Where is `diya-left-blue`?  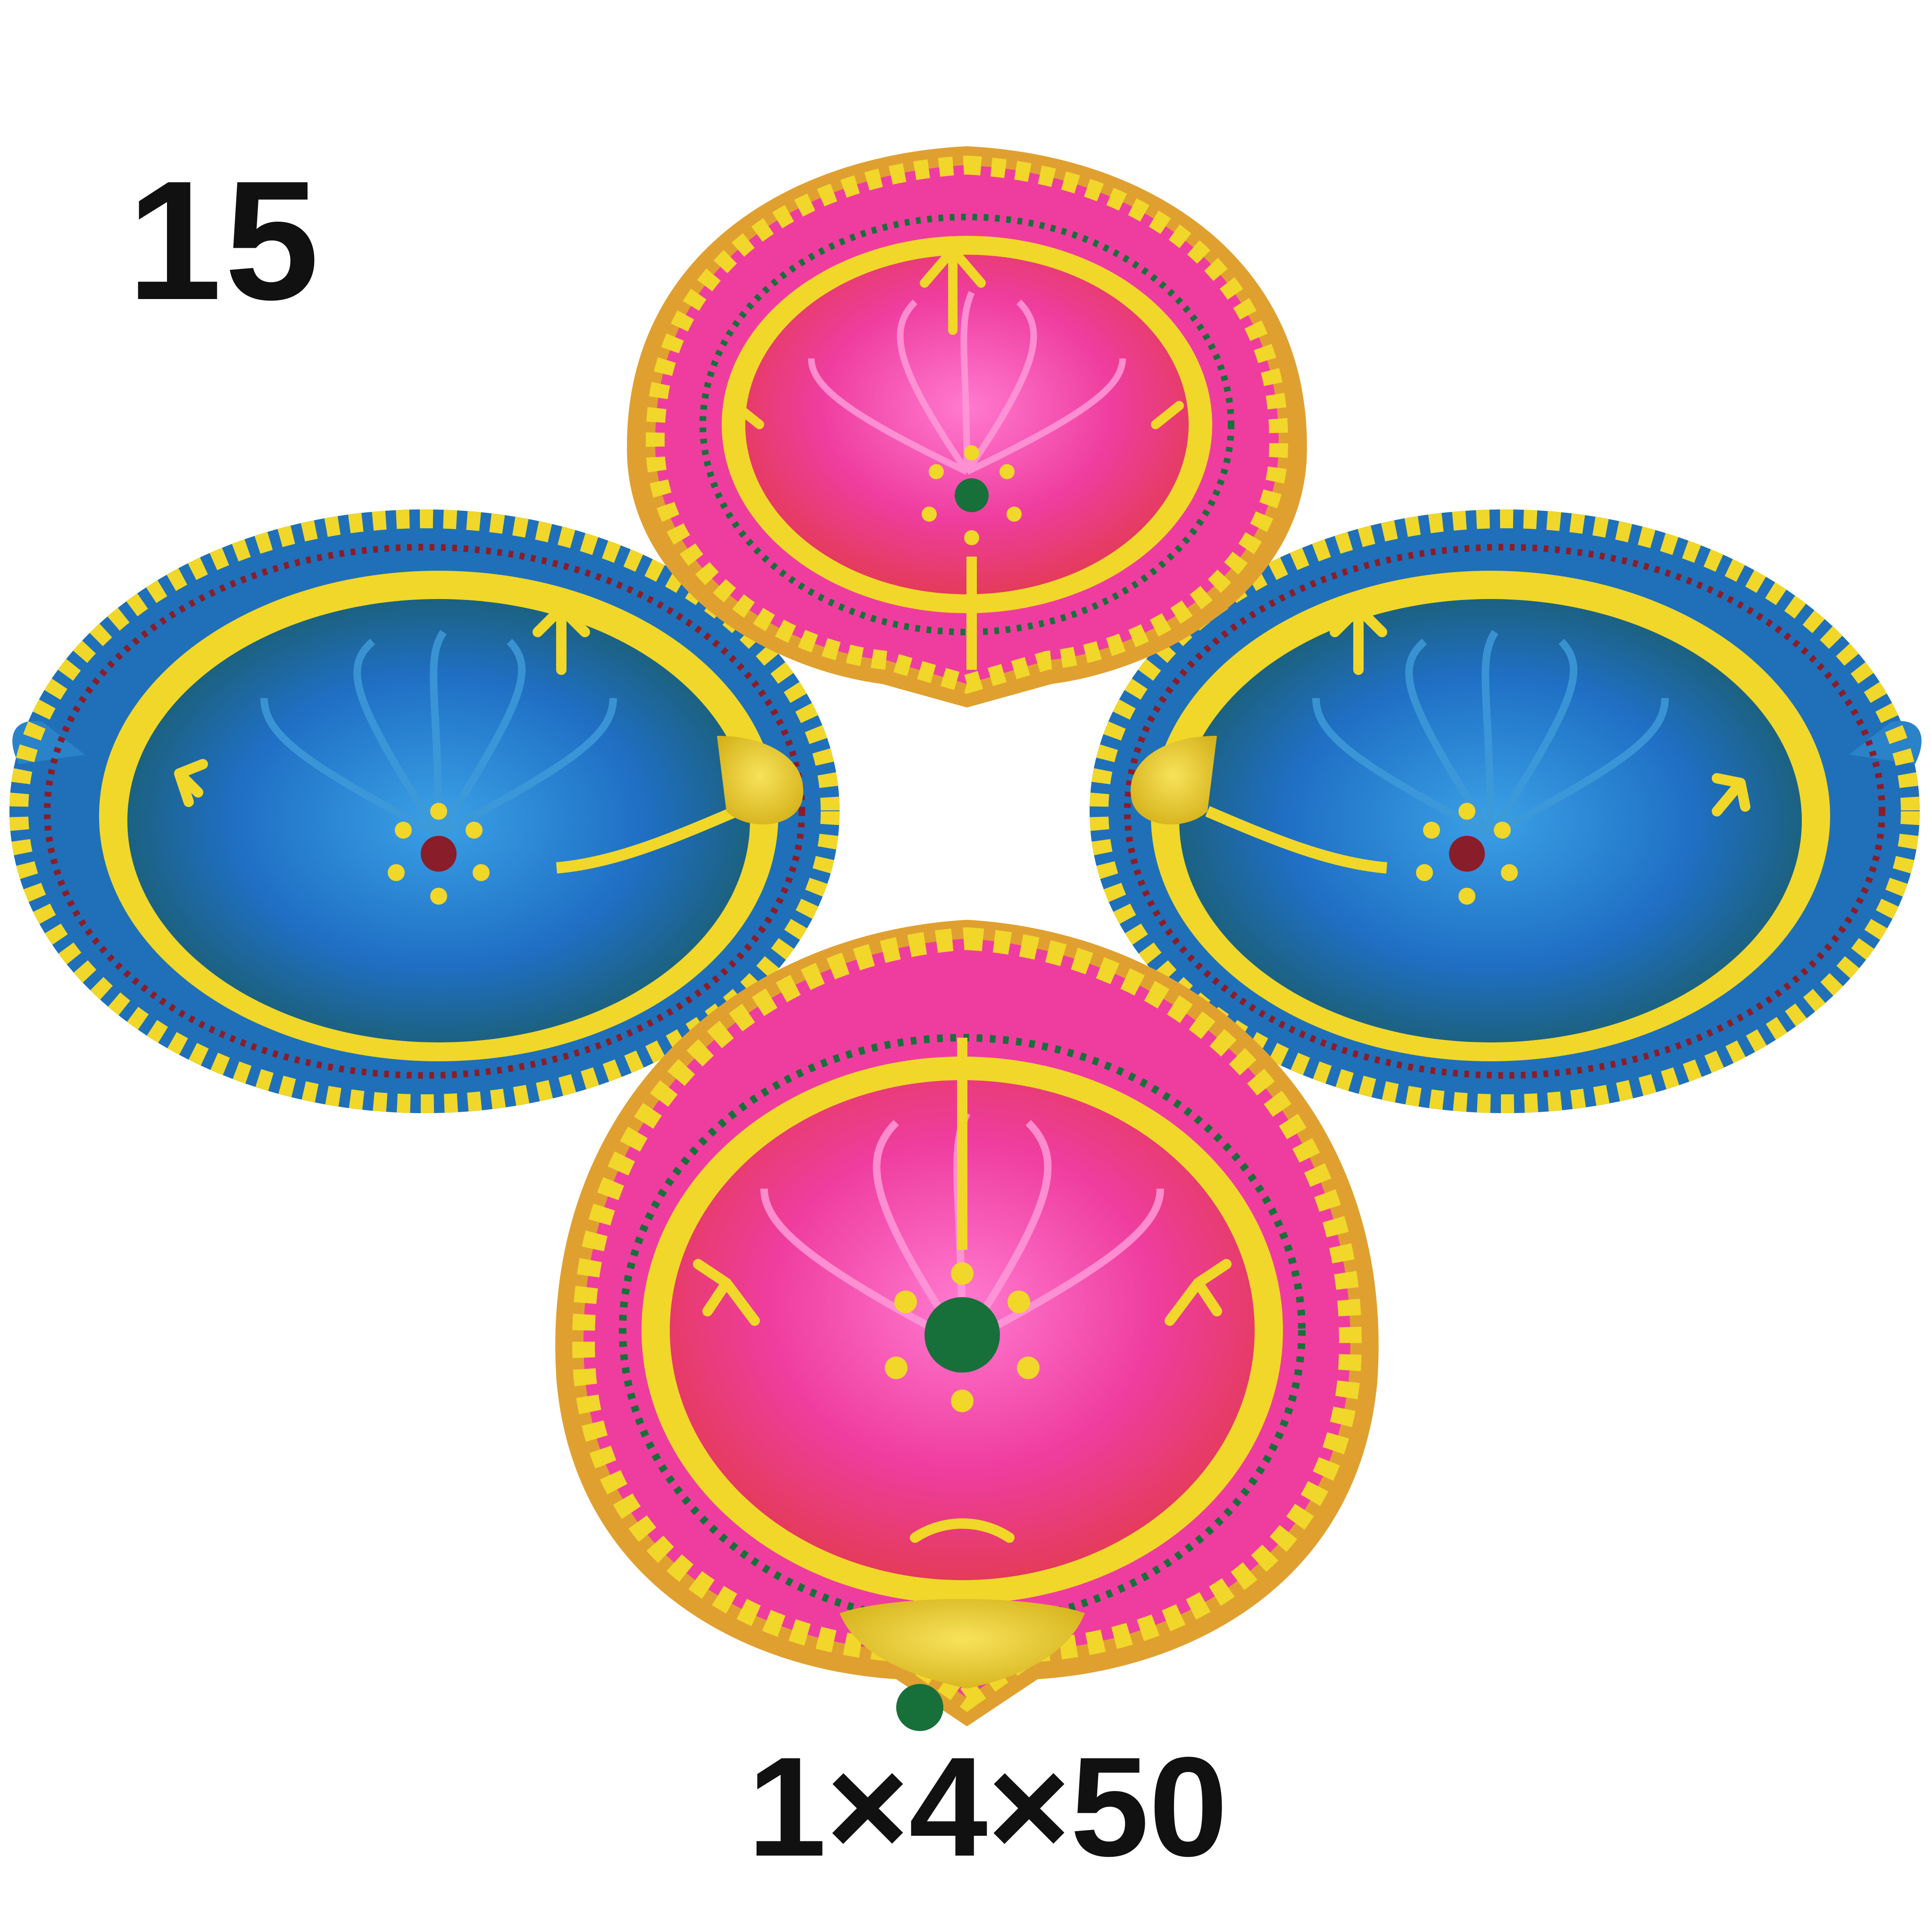
diya-left-blue is located at coordinates (424, 811).